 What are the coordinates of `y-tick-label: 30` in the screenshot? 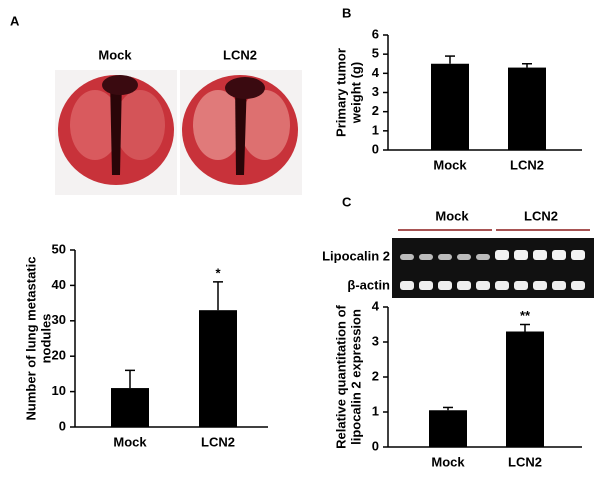 It's located at (59, 319).